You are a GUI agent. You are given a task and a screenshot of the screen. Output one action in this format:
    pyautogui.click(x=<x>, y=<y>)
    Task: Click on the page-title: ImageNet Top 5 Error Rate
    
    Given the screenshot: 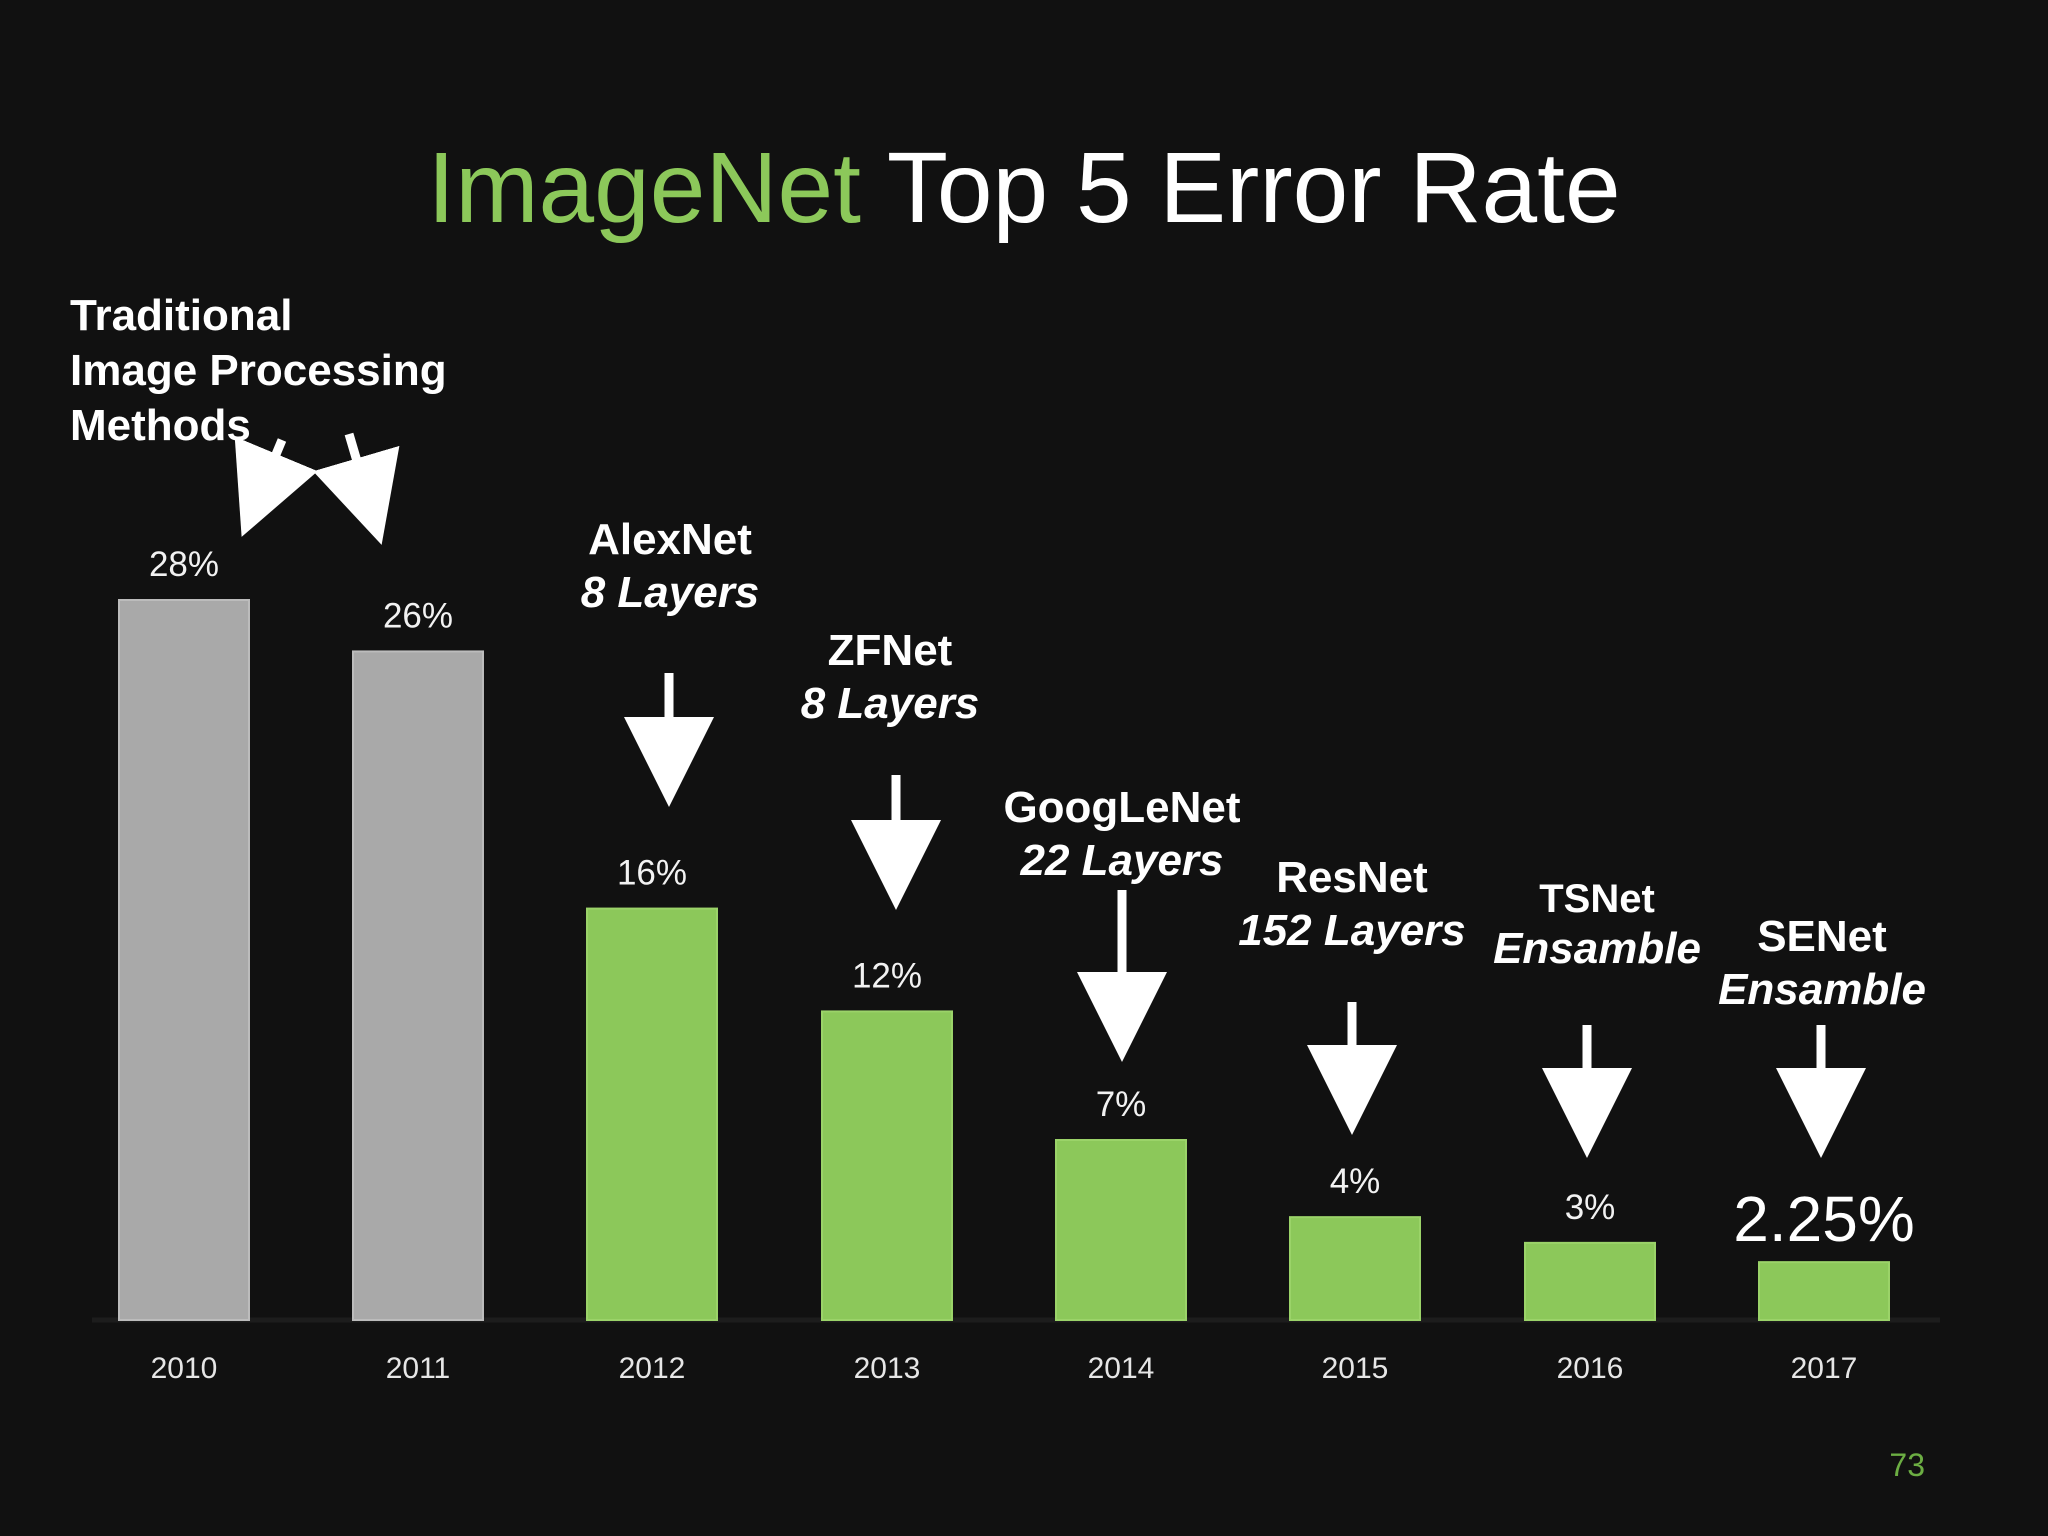 What is the action you would take?
    pyautogui.click(x=1024, y=188)
    